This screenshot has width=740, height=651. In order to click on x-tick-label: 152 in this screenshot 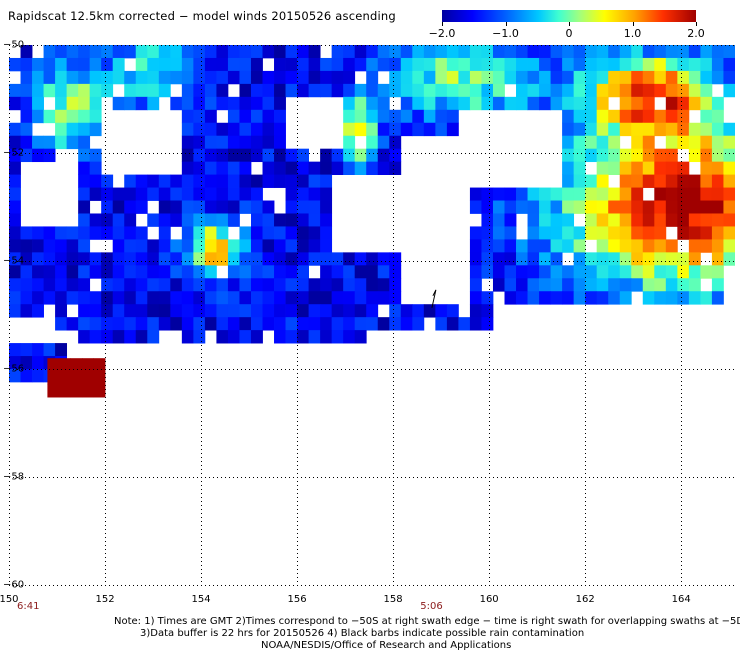, I will do `click(105, 599)`.